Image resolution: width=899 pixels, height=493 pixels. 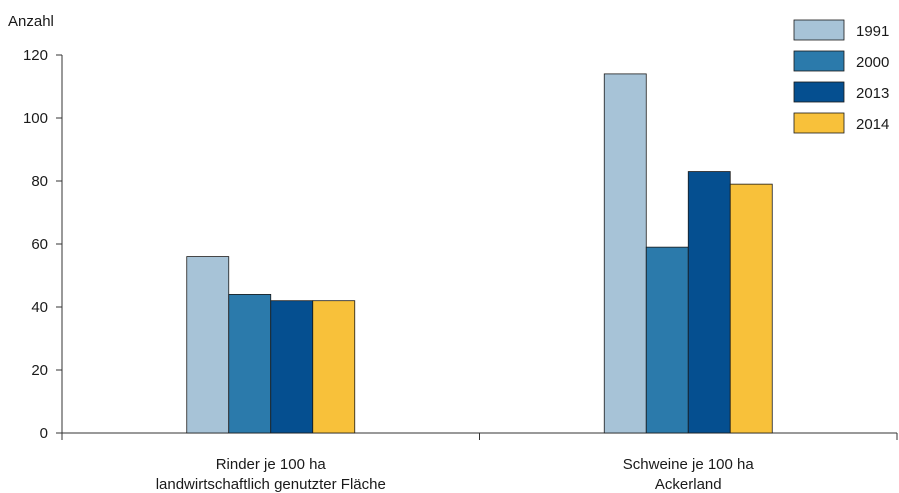 What do you see at coordinates (39, 181) in the screenshot?
I see `y-tick-label: 80` at bounding box center [39, 181].